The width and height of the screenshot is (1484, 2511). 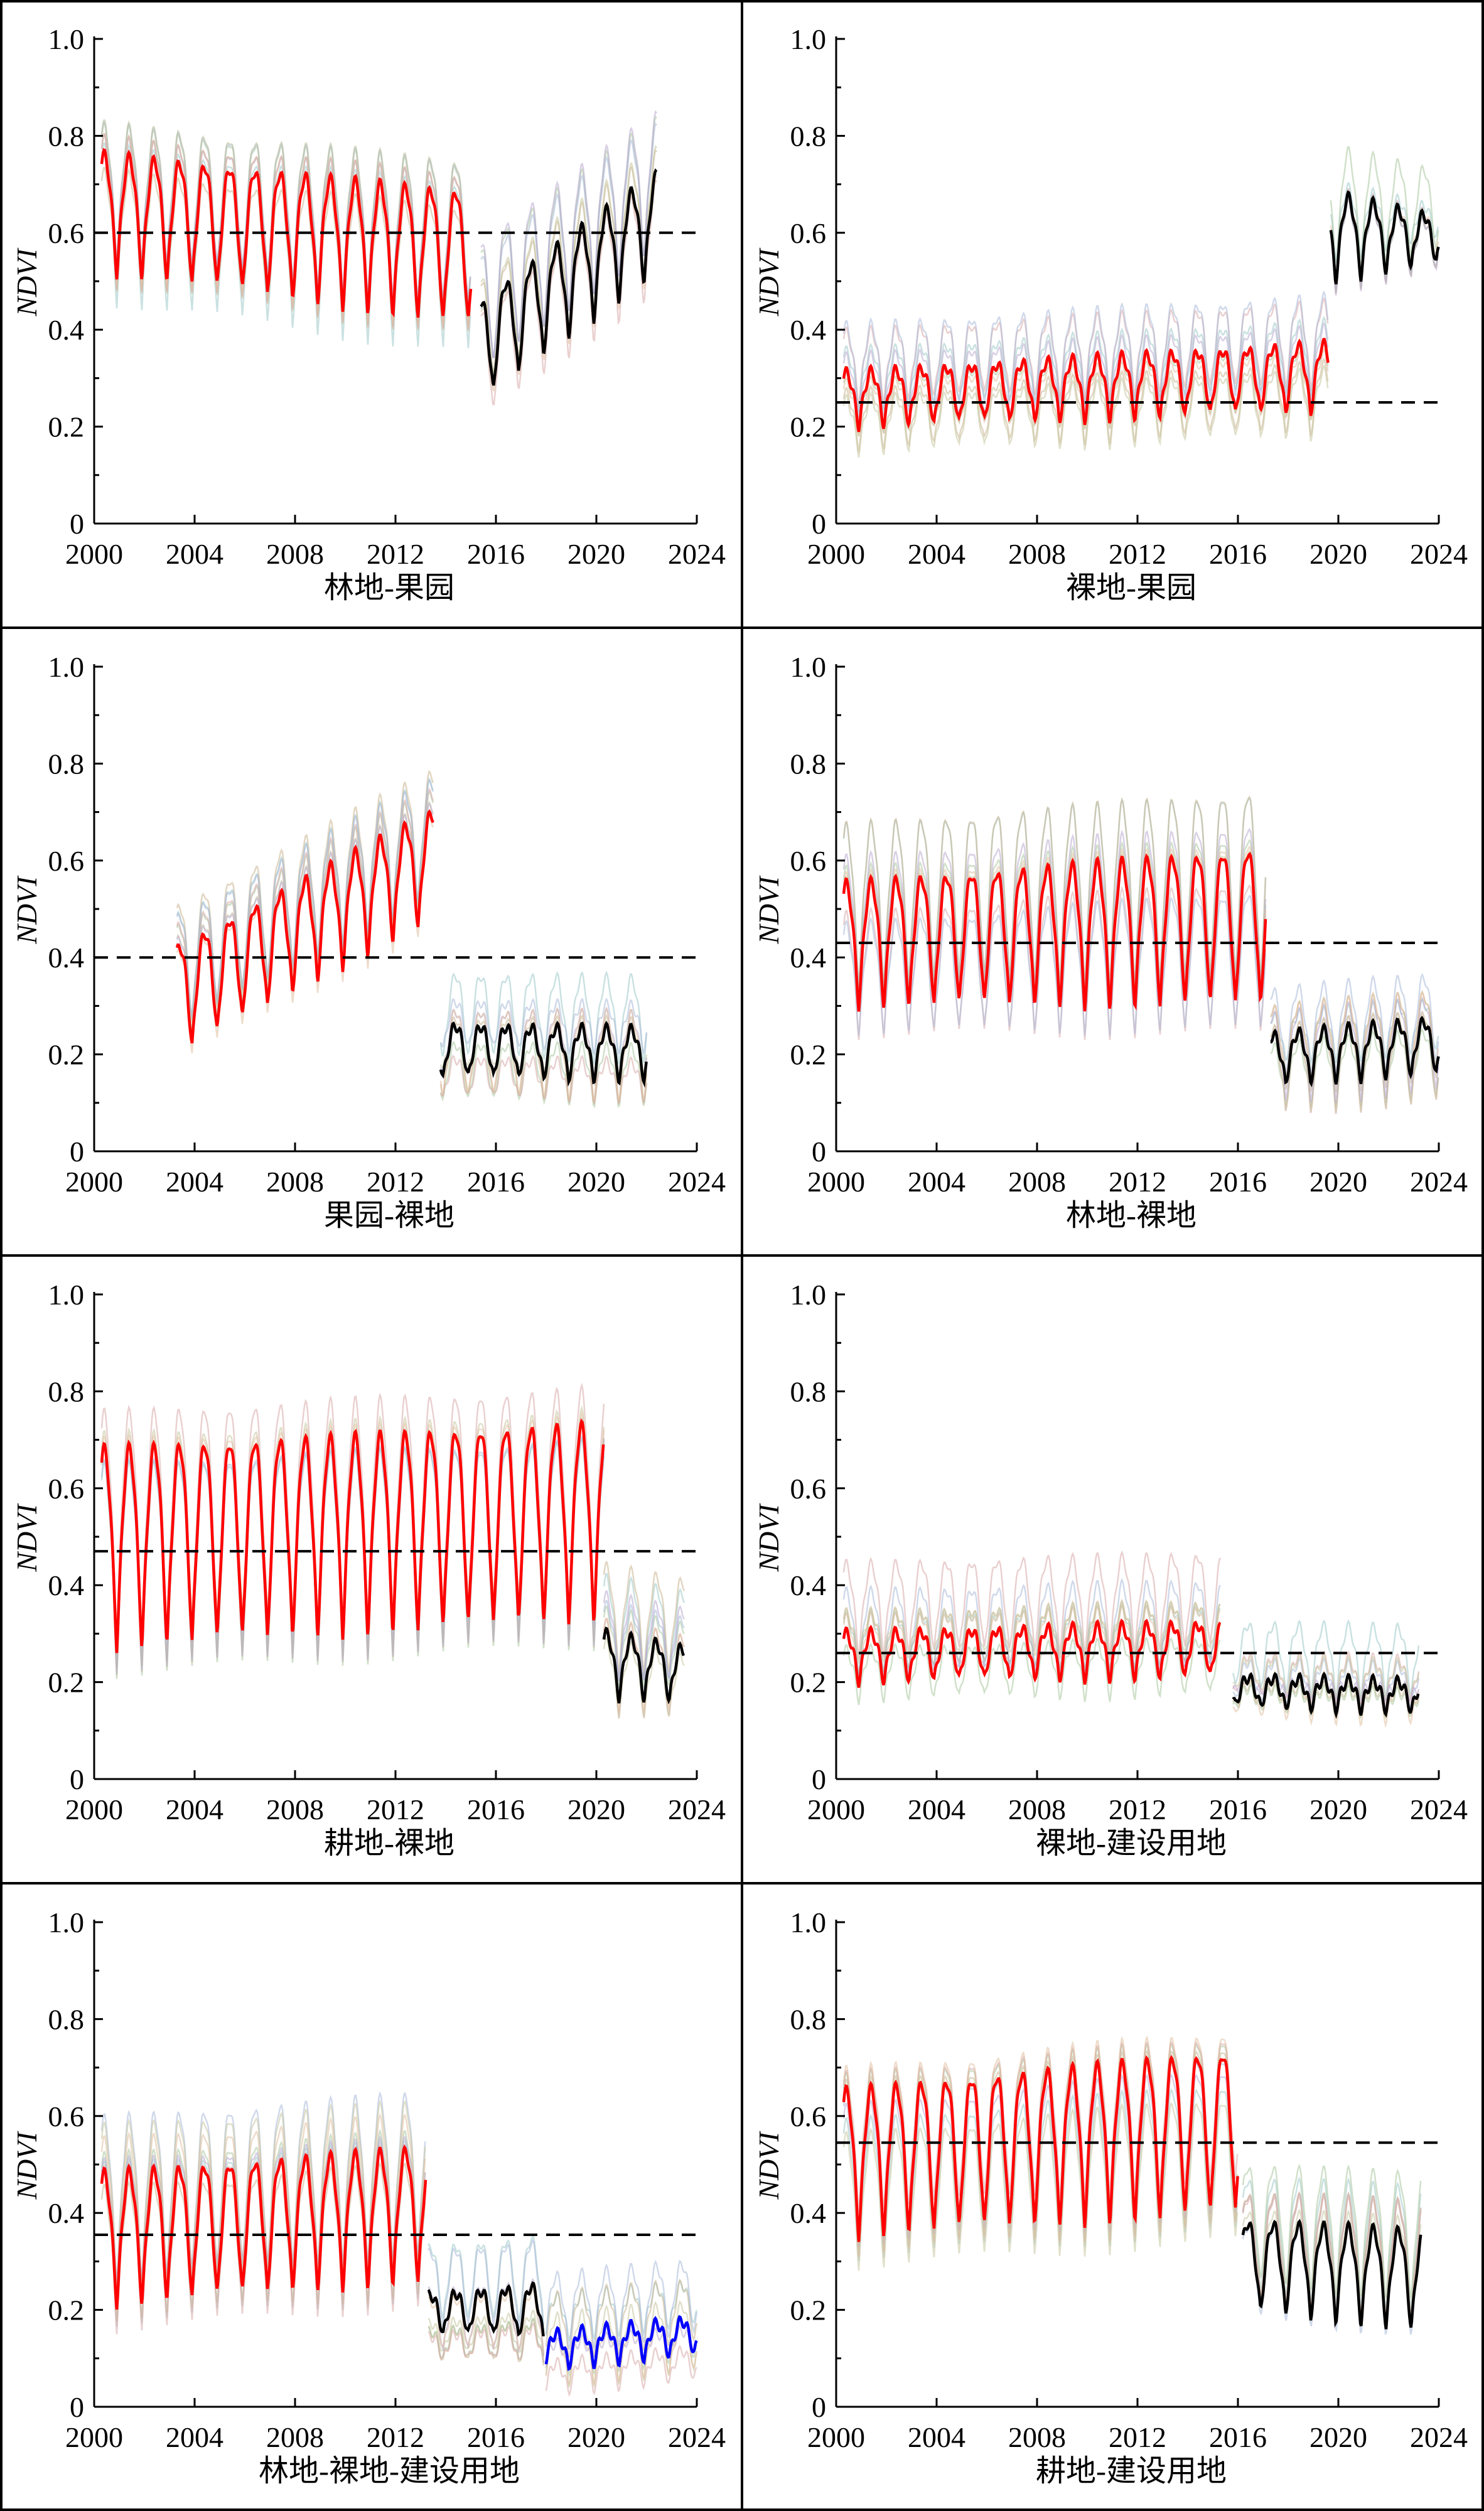 What do you see at coordinates (389, 588) in the screenshot?
I see `panel-title: 林地-果园` at bounding box center [389, 588].